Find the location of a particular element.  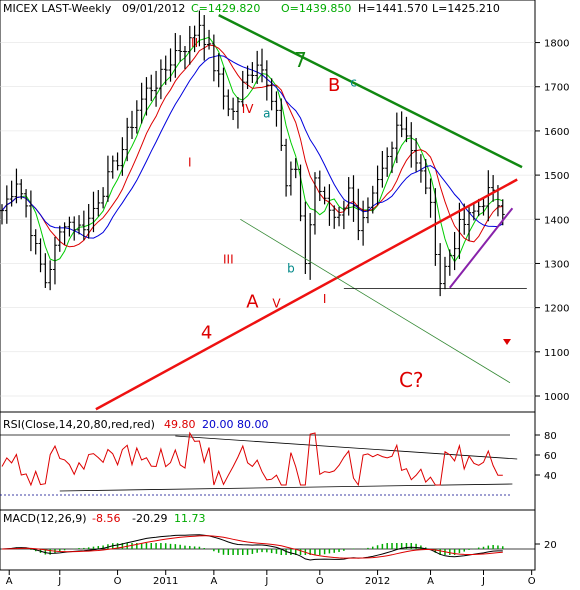

rsi-value: 49.80 is located at coordinates (180, 424).